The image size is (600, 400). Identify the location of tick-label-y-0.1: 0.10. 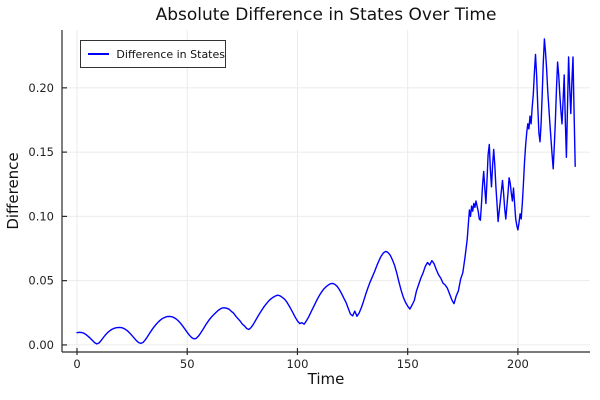
(41, 216).